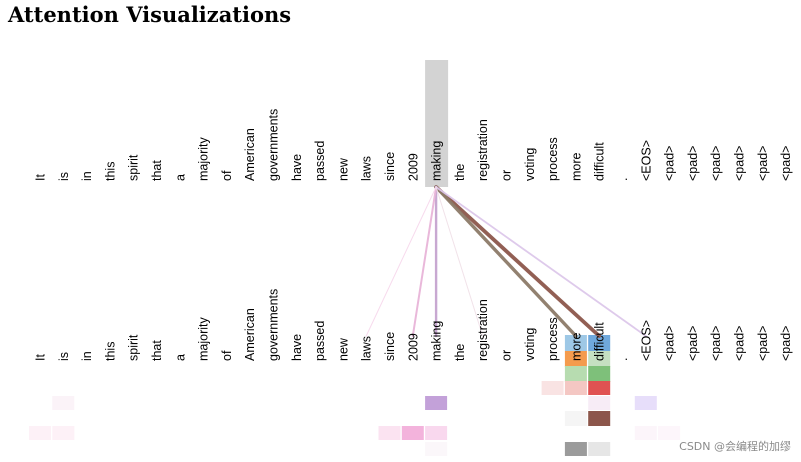 Image resolution: width=801 pixels, height=462 pixels. Describe the element at coordinates (180, 177) in the screenshot. I see `top-token: a` at that location.